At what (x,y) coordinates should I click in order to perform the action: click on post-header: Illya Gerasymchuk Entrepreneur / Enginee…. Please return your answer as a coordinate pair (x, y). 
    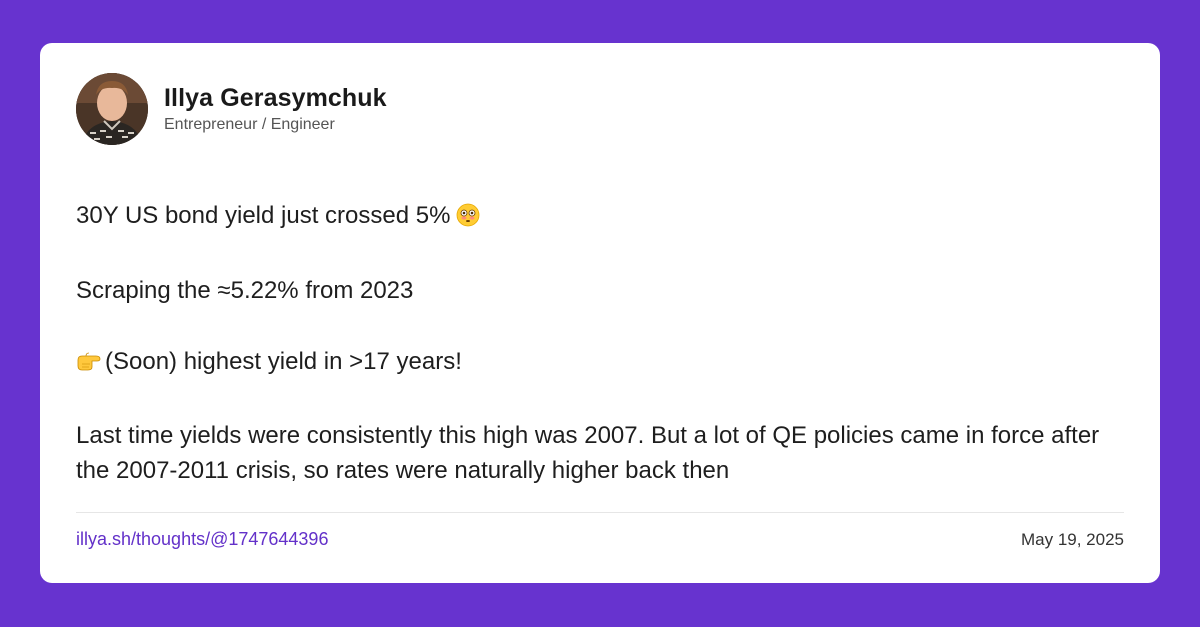
    Looking at the image, I should click on (231, 109).